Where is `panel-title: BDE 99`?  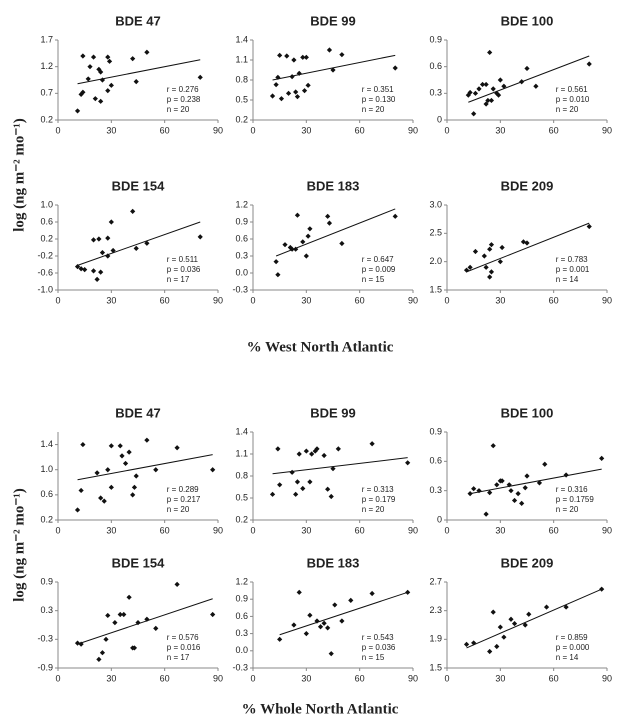 panel-title: BDE 99 is located at coordinates (333, 412).